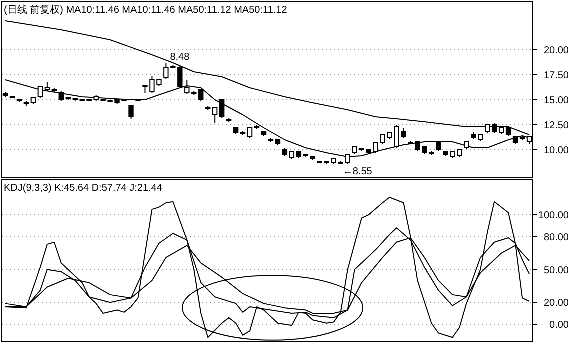 This screenshot has width=578, height=347. I want to click on y-tick-label: 80.00, so click(557, 238).